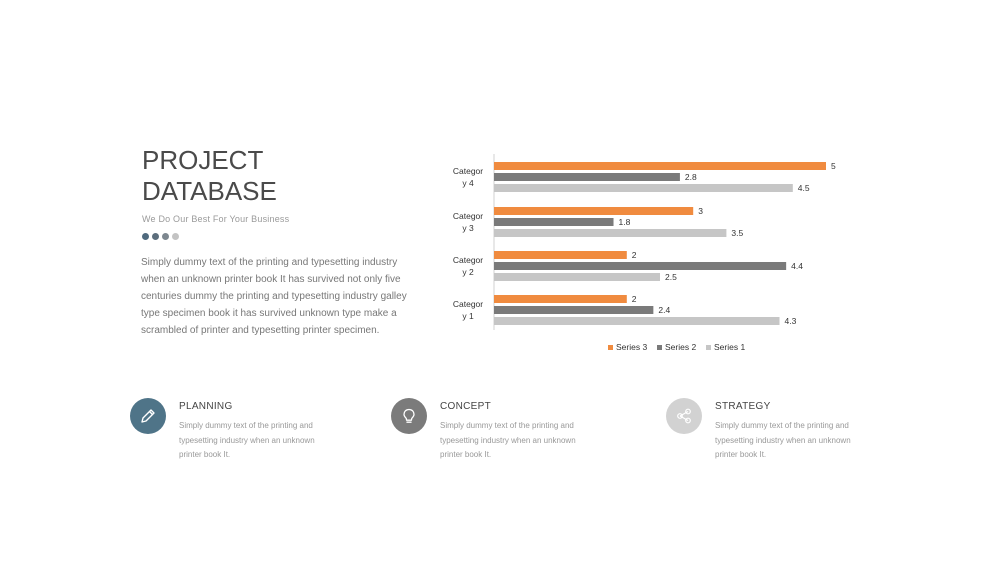 This screenshot has height=562, width=1000. What do you see at coordinates (671, 277) in the screenshot?
I see `data-label: 2.5` at bounding box center [671, 277].